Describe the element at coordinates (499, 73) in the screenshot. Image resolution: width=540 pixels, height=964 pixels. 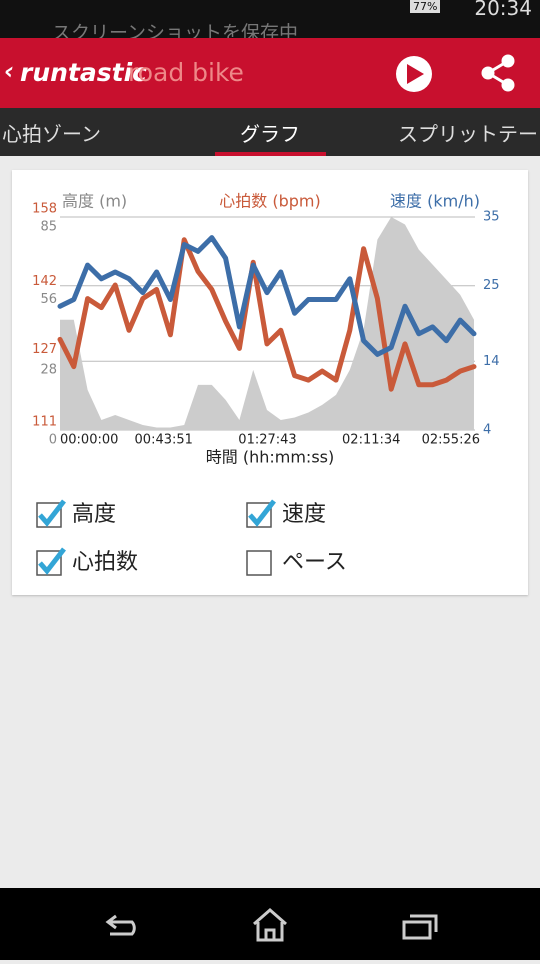
I see `share-icon` at that location.